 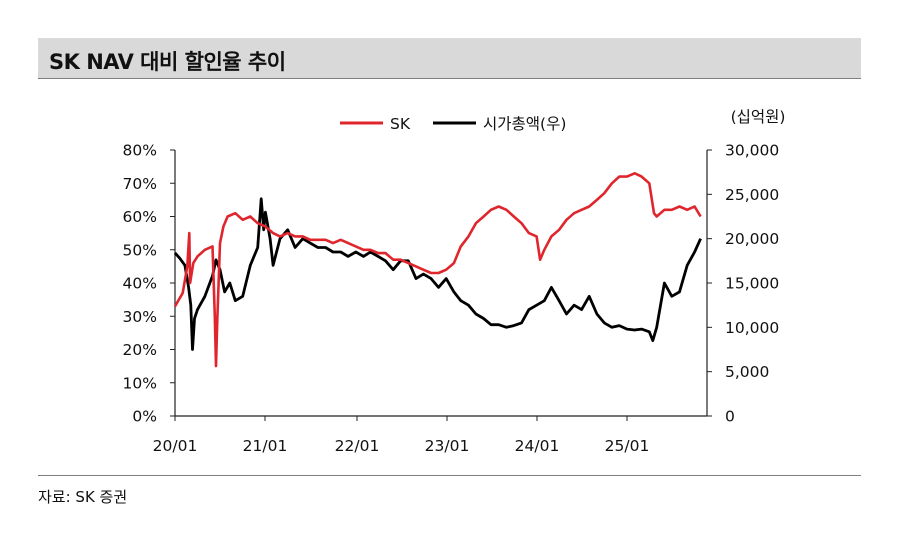 What do you see at coordinates (265, 446) in the screenshot?
I see `x-tick-label: 21/01` at bounding box center [265, 446].